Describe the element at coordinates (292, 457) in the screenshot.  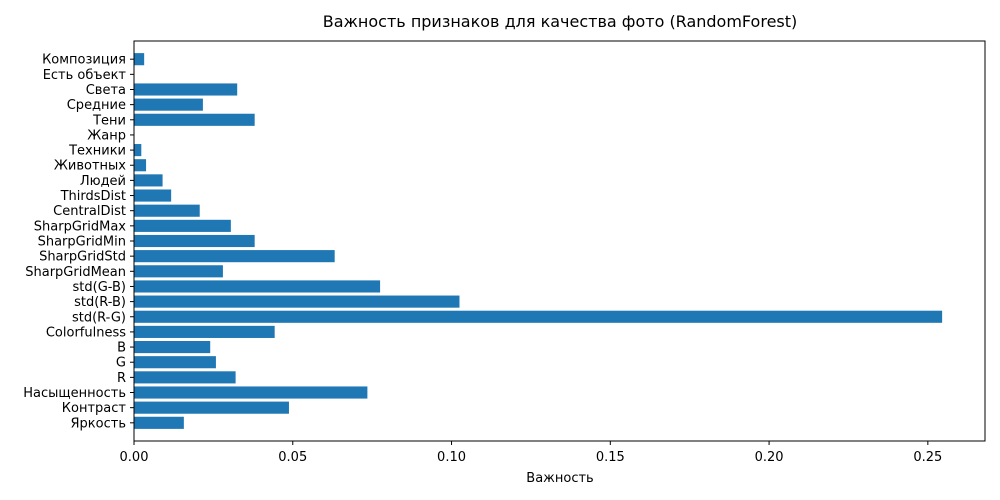
I see `x-tick-label: 0.05` at that location.